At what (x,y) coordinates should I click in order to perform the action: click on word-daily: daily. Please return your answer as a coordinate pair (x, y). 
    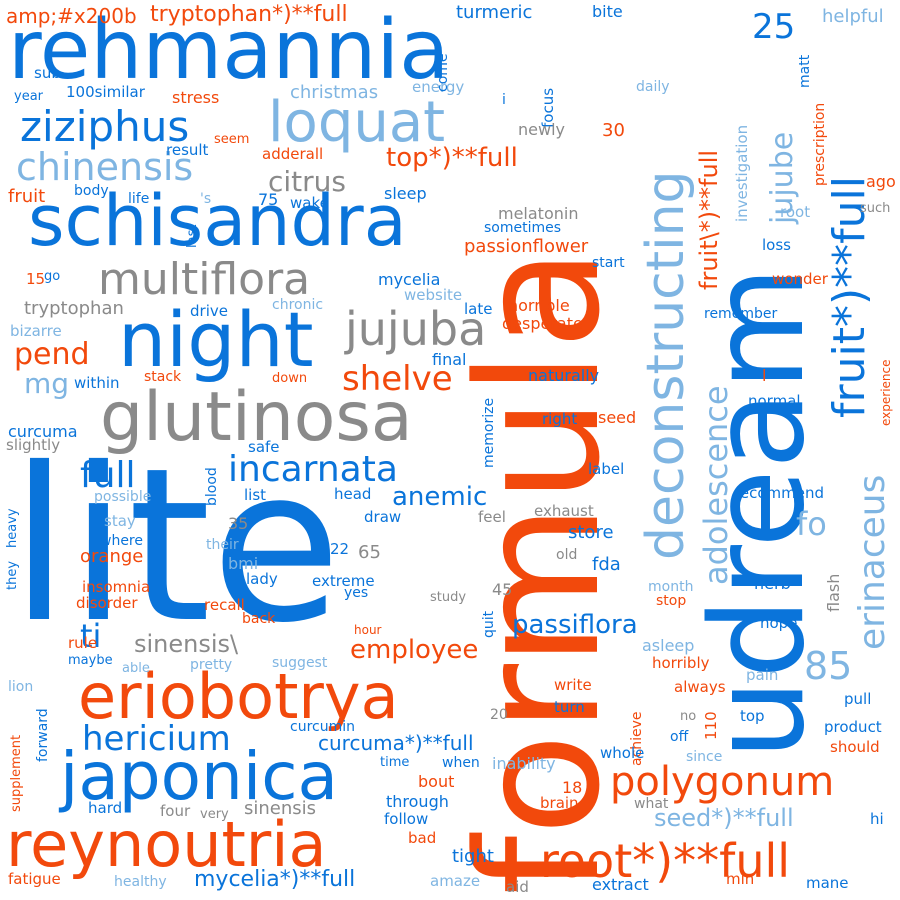
    Looking at the image, I should click on (653, 87).